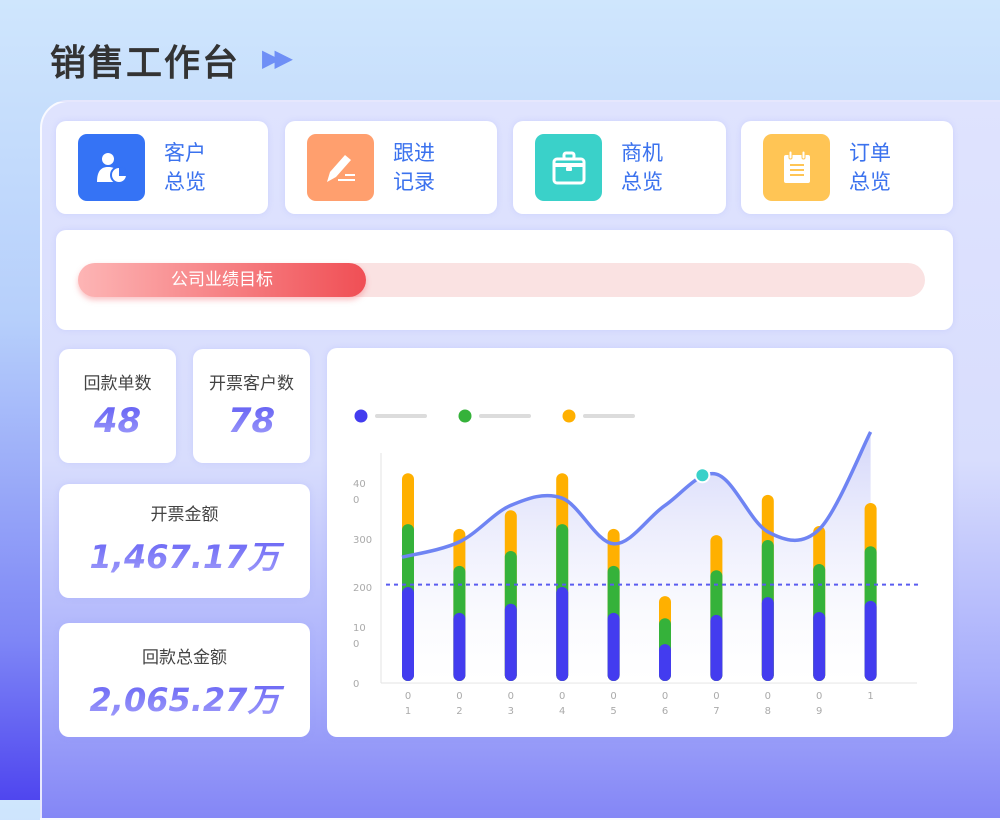  I want to click on trend-line, so click(637, 495).